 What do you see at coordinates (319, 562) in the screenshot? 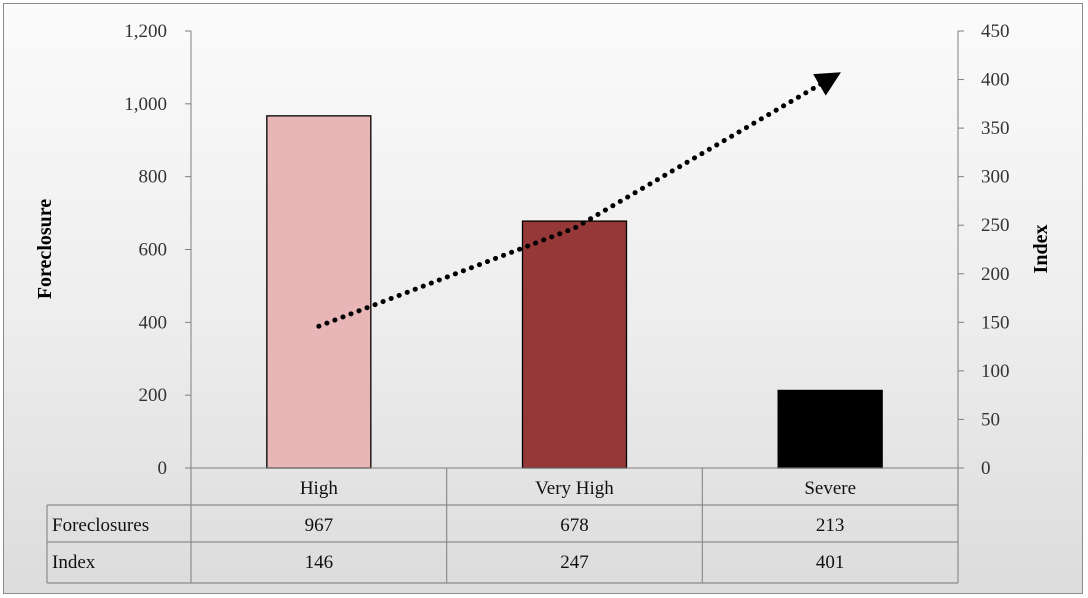
I see `table-cell: 146` at bounding box center [319, 562].